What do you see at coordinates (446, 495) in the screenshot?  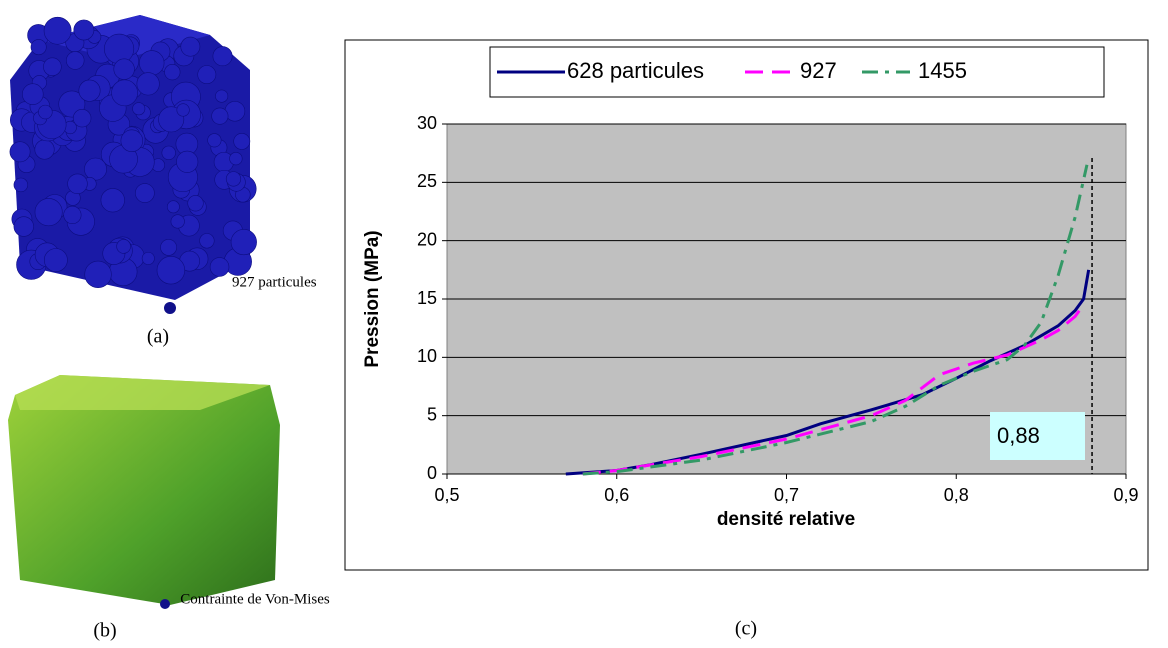 I see `x-tick-label: 0,5` at bounding box center [446, 495].